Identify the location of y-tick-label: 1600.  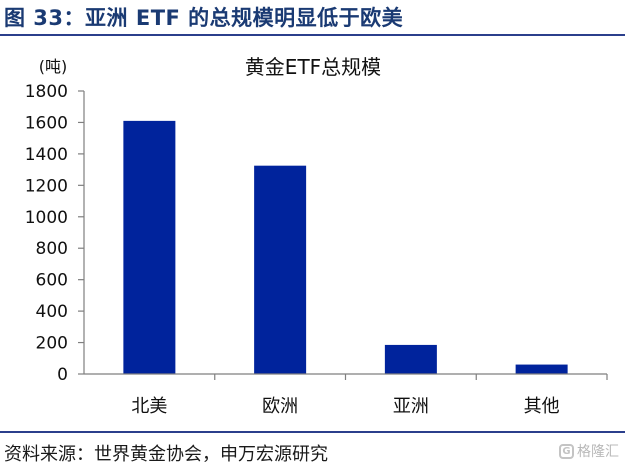
(46, 123).